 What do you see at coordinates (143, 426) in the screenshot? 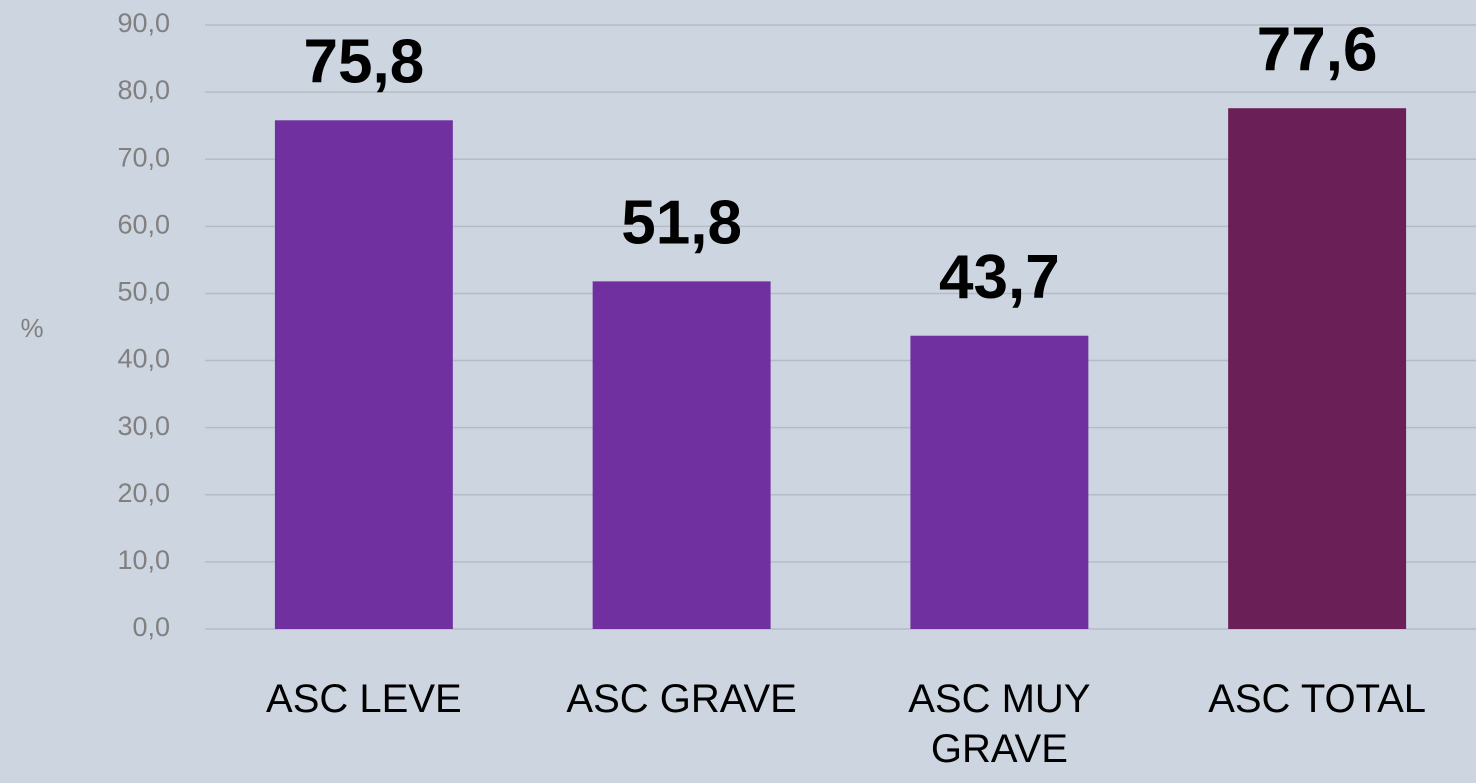
I see `y-tick-label: 30,0` at bounding box center [143, 426].